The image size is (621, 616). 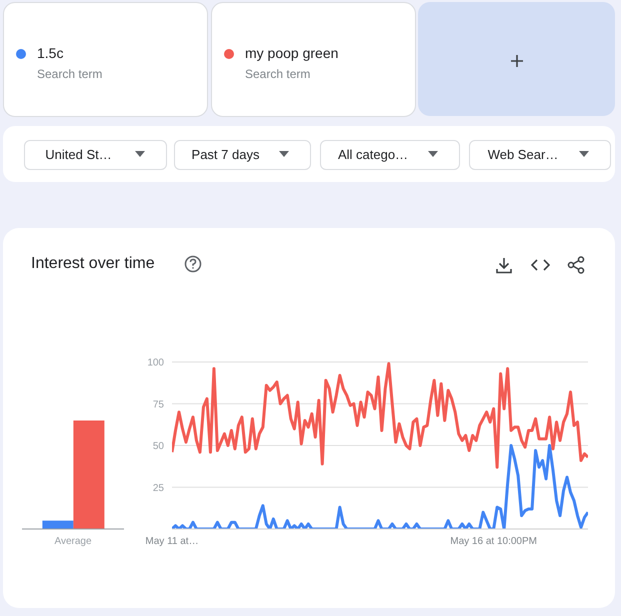 I want to click on text: Past 7 days, so click(x=225, y=154).